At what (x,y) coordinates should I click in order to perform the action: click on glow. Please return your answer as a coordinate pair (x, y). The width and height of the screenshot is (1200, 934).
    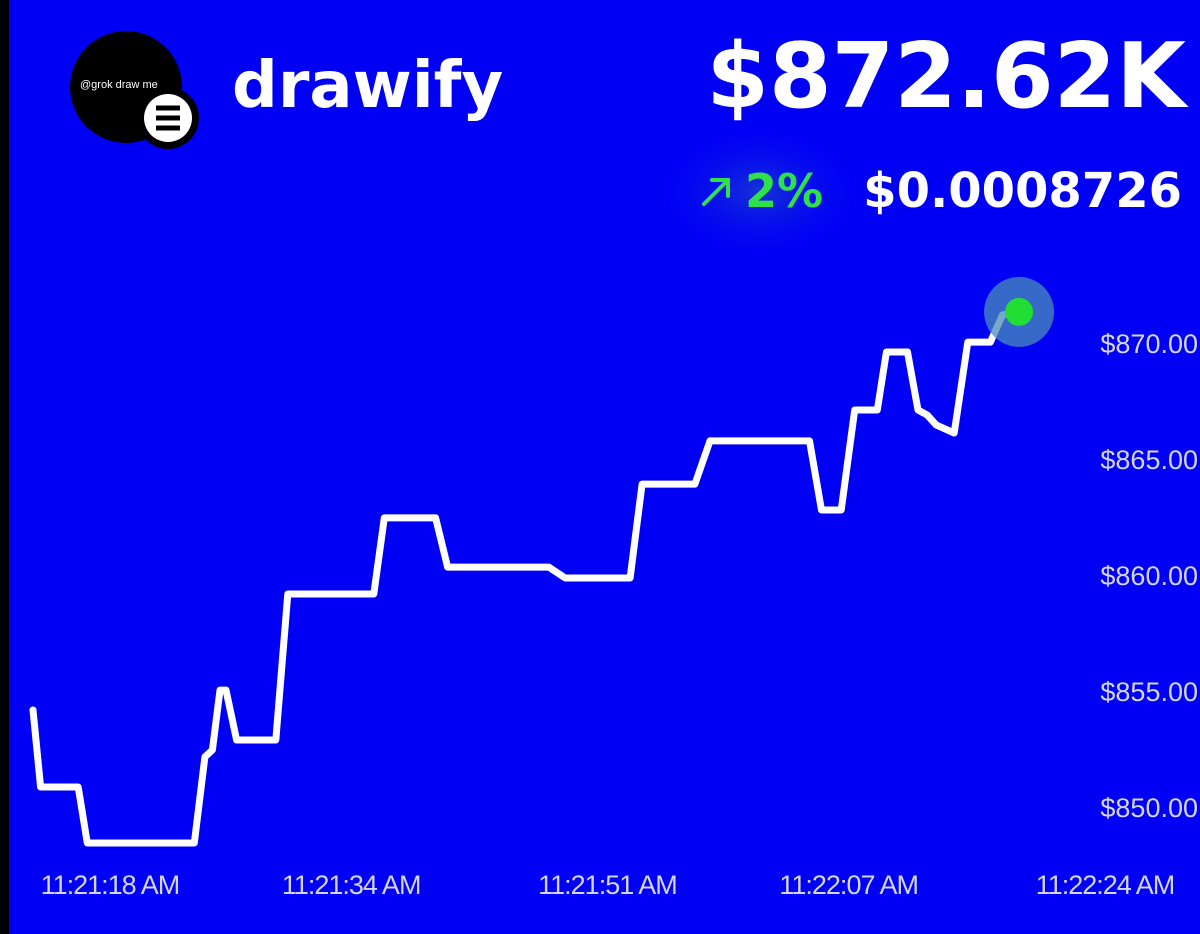
    Looking at the image, I should click on (760, 192).